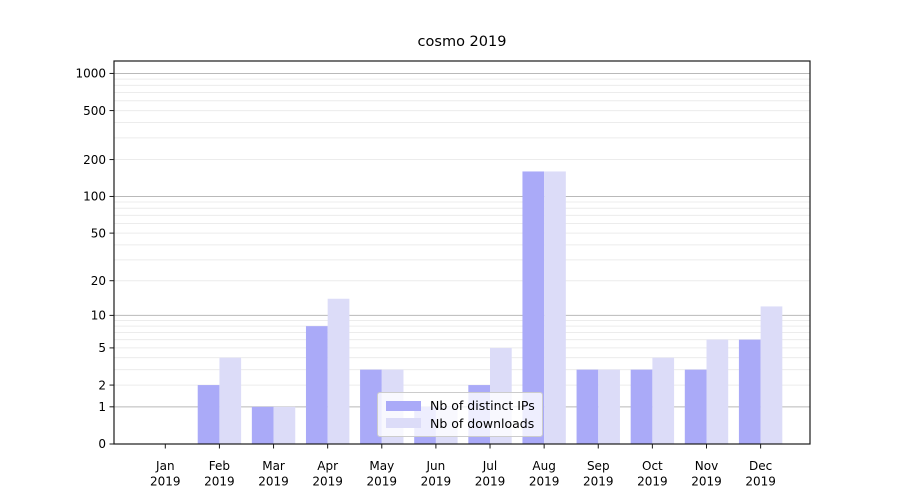  What do you see at coordinates (462, 42) in the screenshot?
I see `chart-title: cosmo 2019` at bounding box center [462, 42].